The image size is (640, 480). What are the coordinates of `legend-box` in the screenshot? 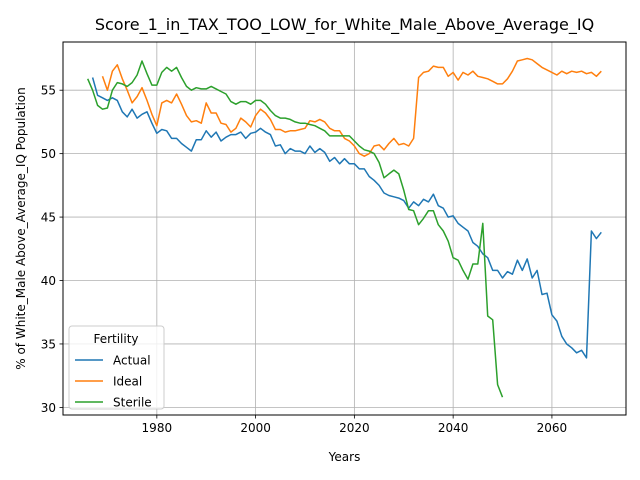 It's located at (116, 367).